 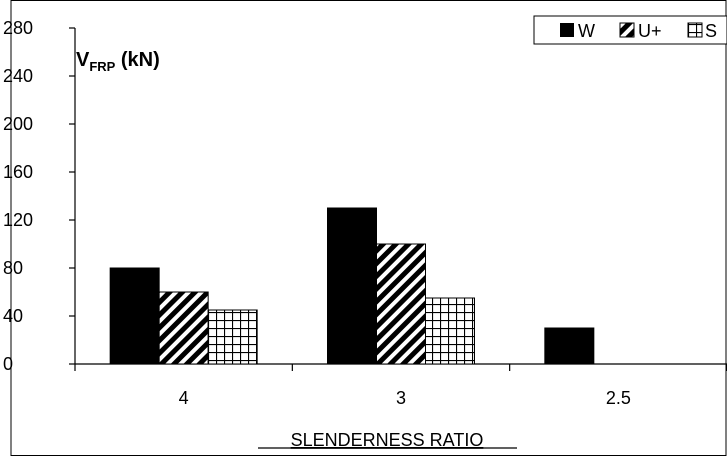 I want to click on y-tick-label: 40, so click(x=13, y=316).